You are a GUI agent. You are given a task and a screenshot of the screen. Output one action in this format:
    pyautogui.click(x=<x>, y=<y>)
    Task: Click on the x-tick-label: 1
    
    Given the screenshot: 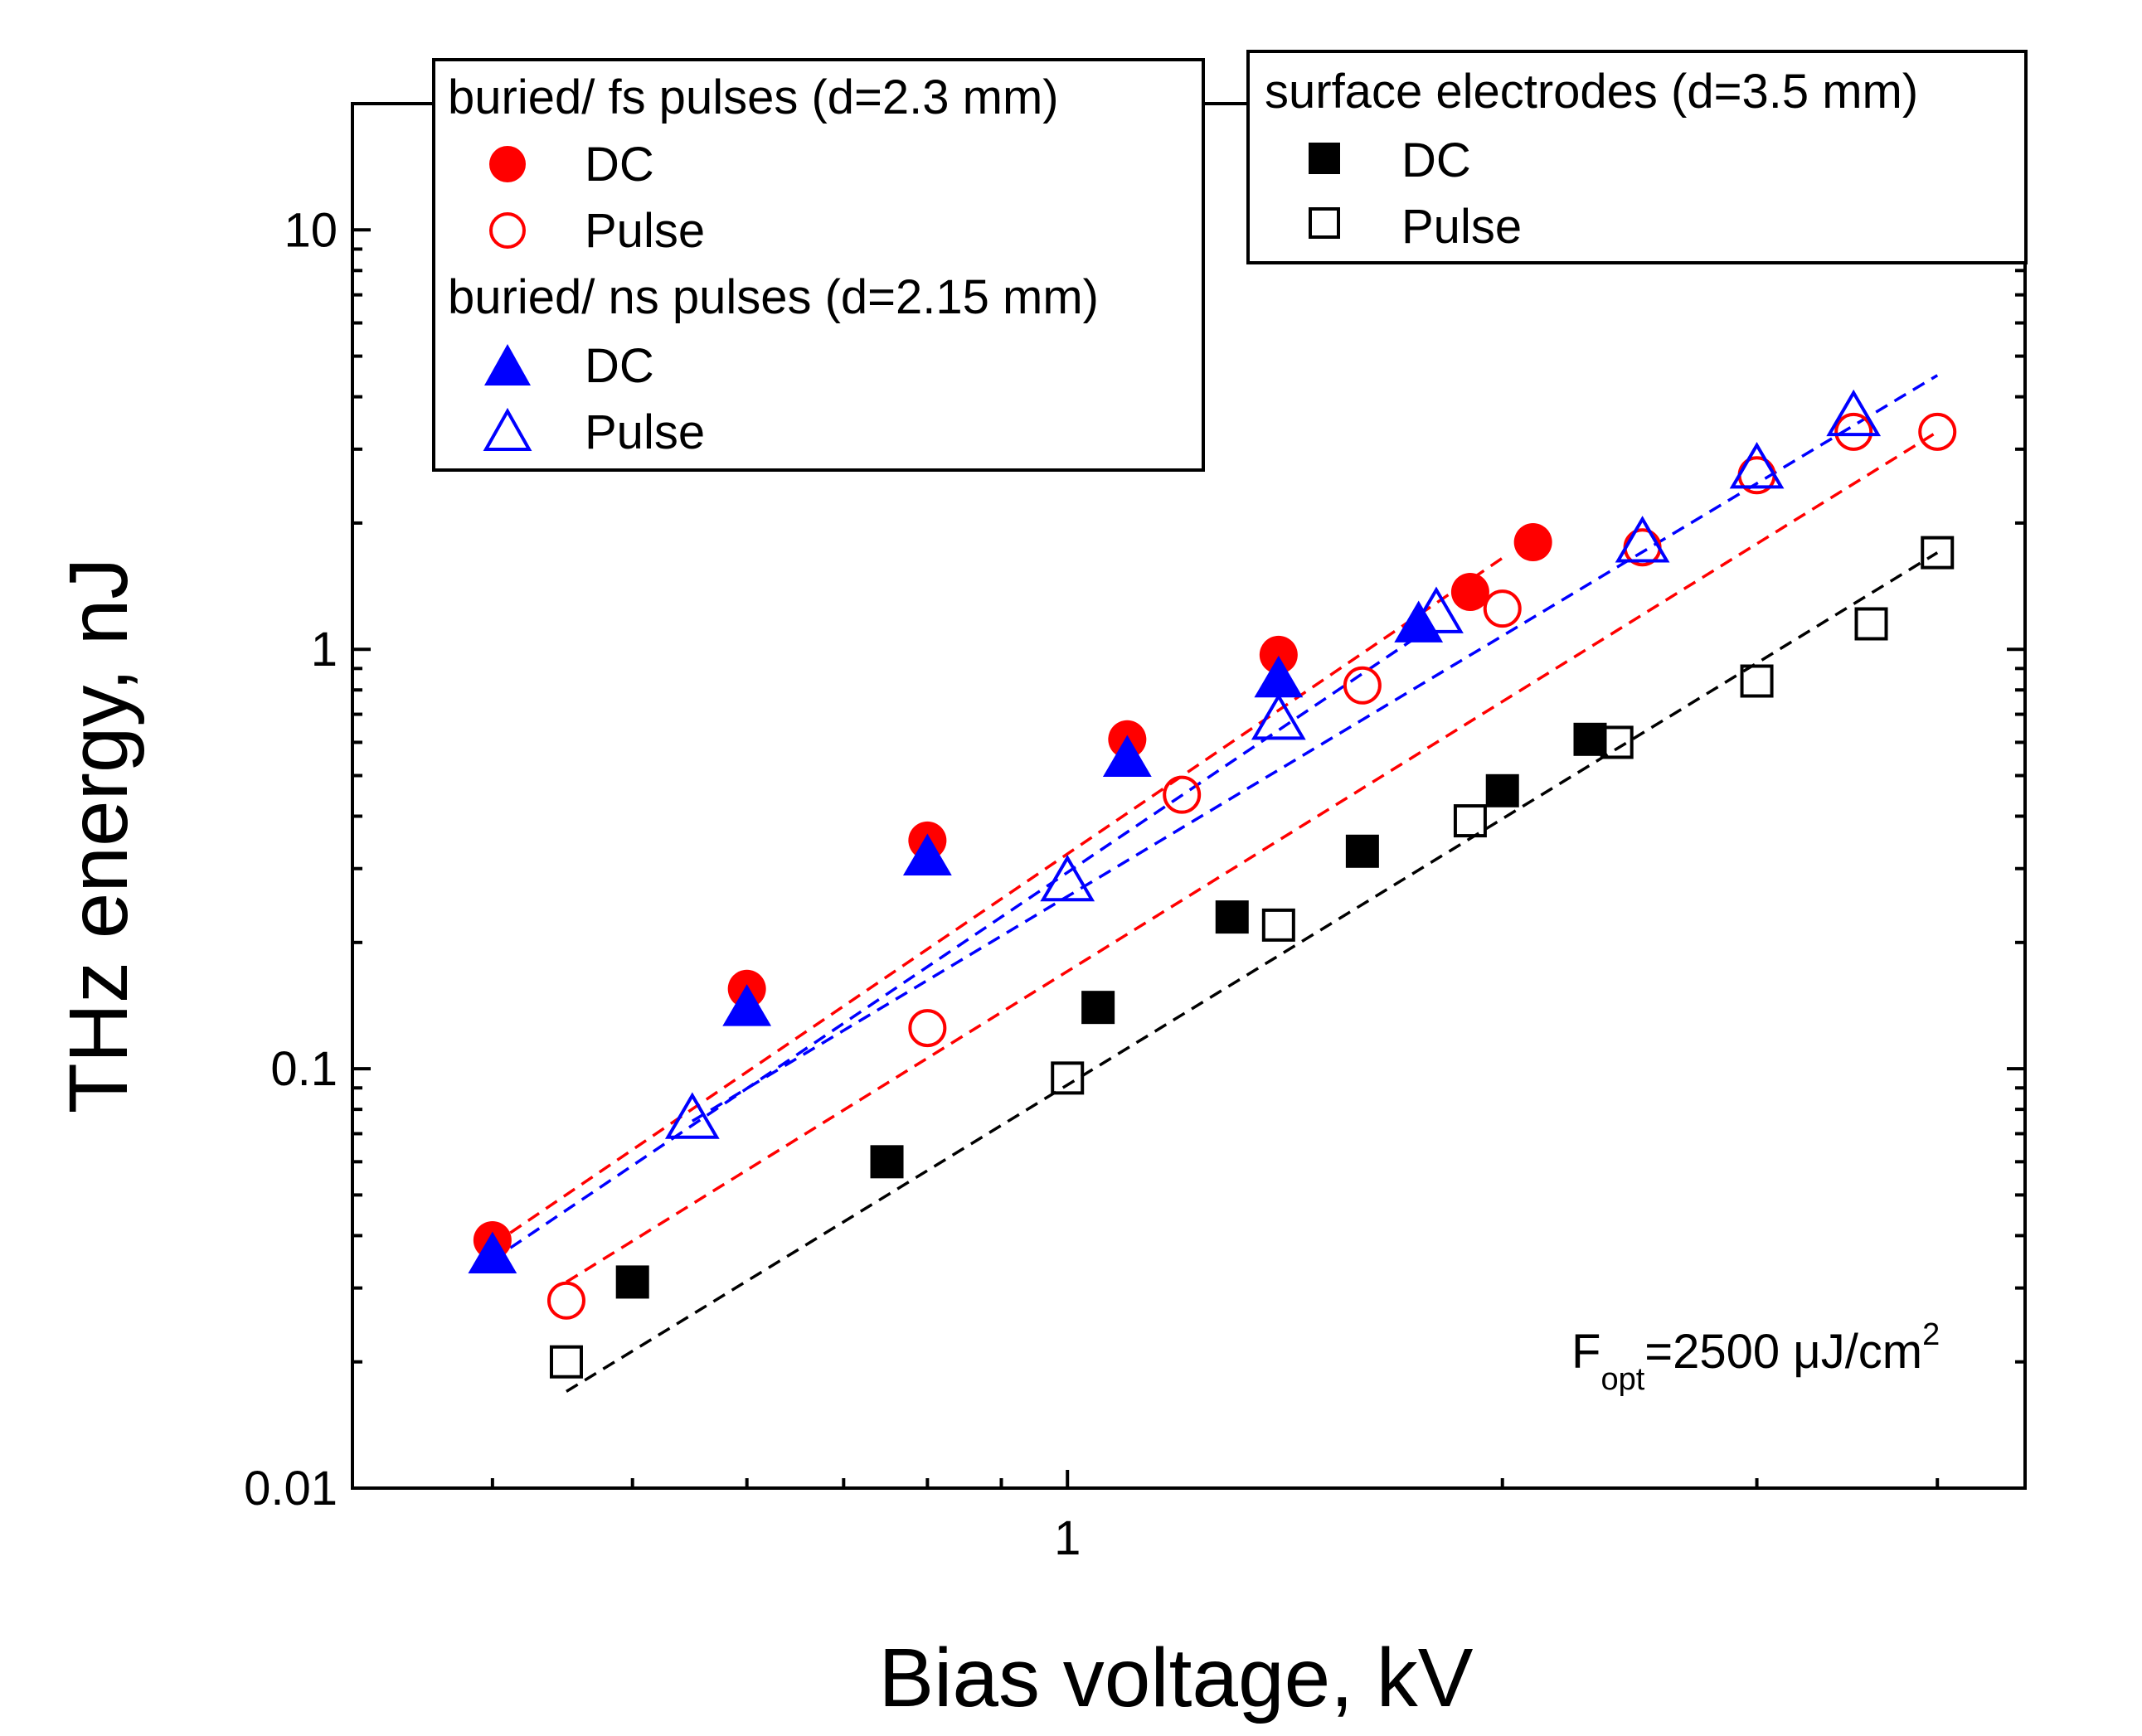 What is the action you would take?
    pyautogui.click(x=1067, y=1538)
    